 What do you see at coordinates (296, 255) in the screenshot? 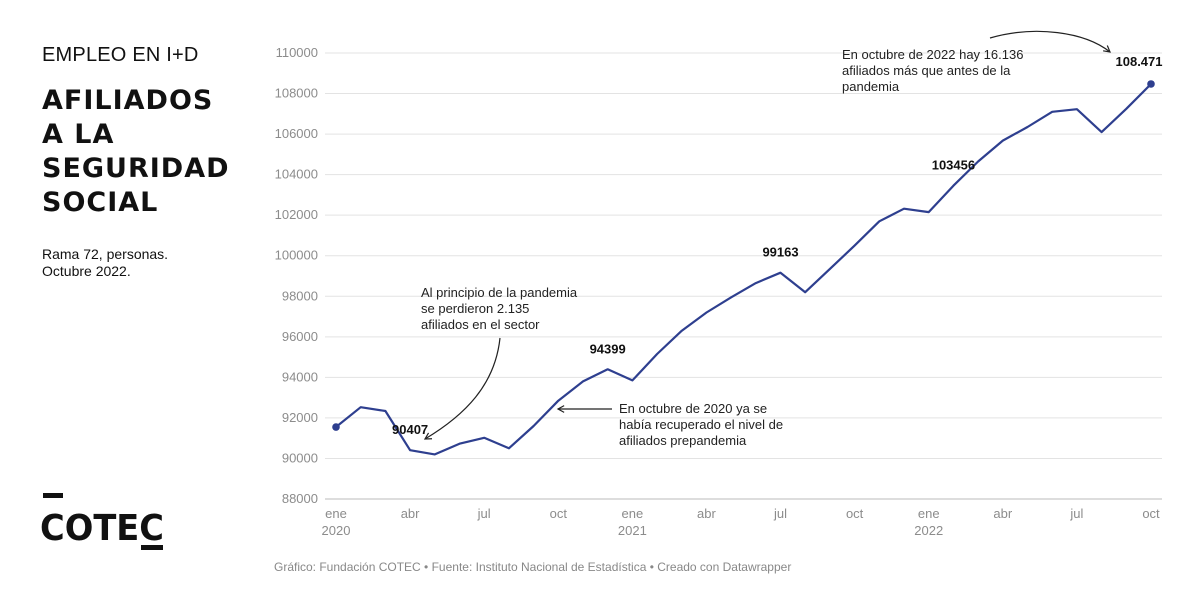
I see `y-tick-label: 100000` at bounding box center [296, 255].